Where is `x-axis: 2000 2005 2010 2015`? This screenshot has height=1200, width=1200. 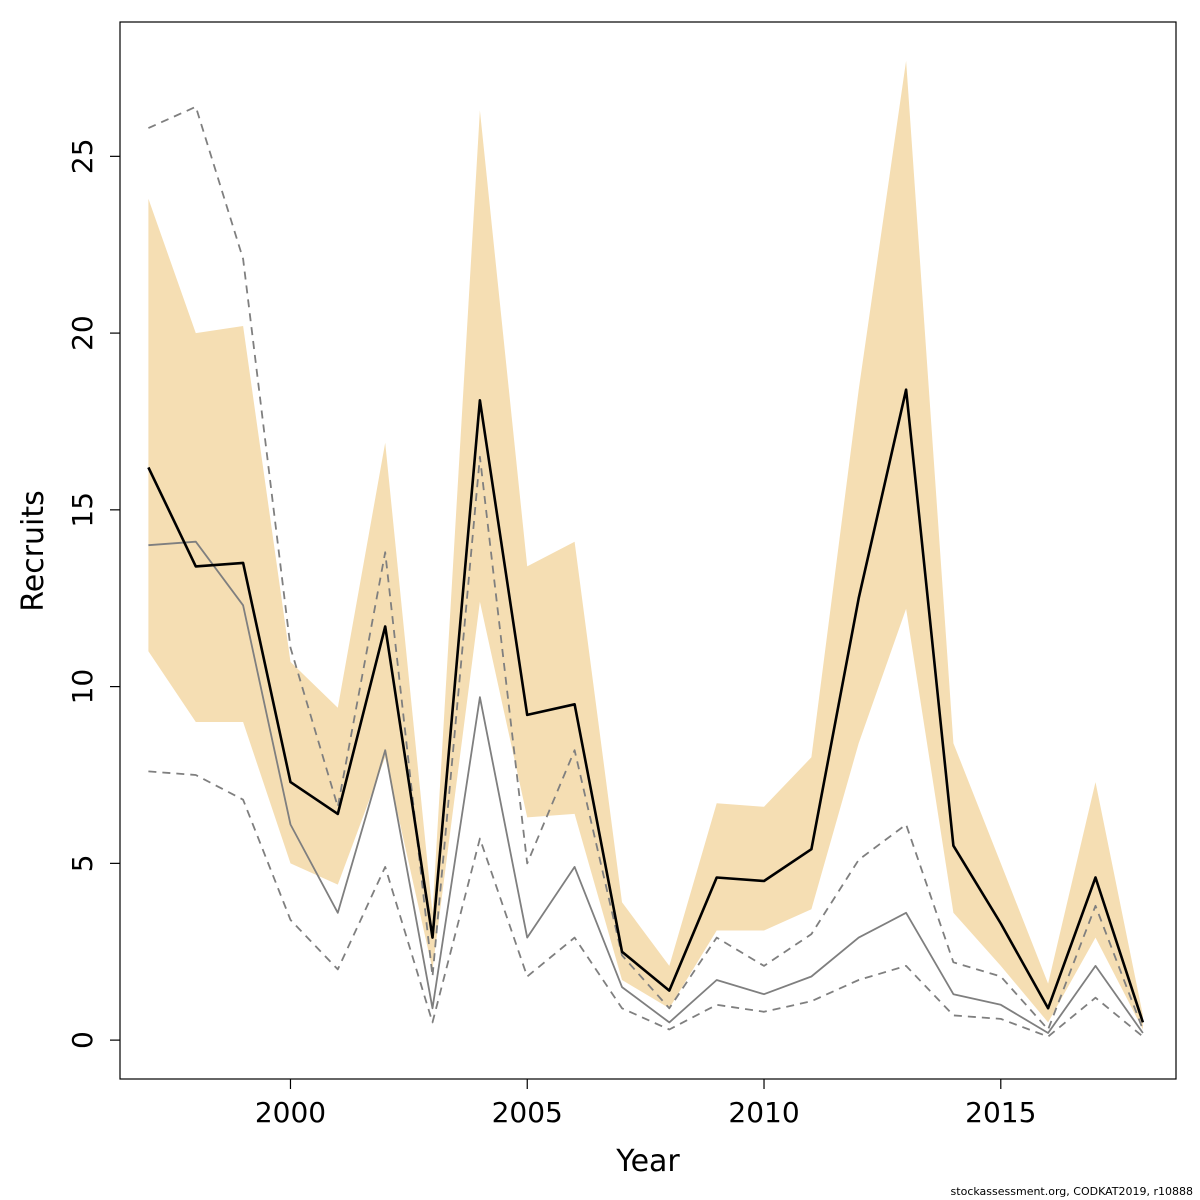 x-axis: 2000 2005 2010 2015 is located at coordinates (645, 1104).